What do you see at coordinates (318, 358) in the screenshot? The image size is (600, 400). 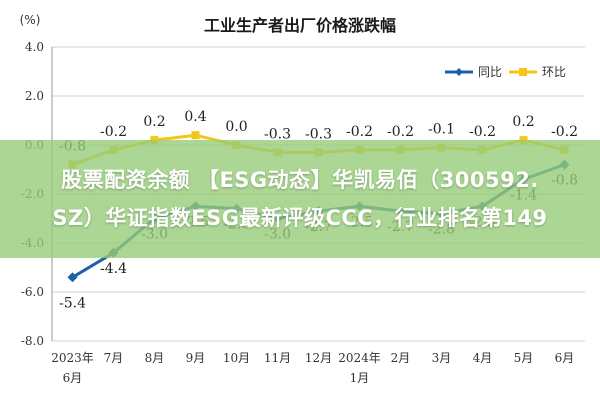 I see `x-tick-label: 12月` at bounding box center [318, 358].